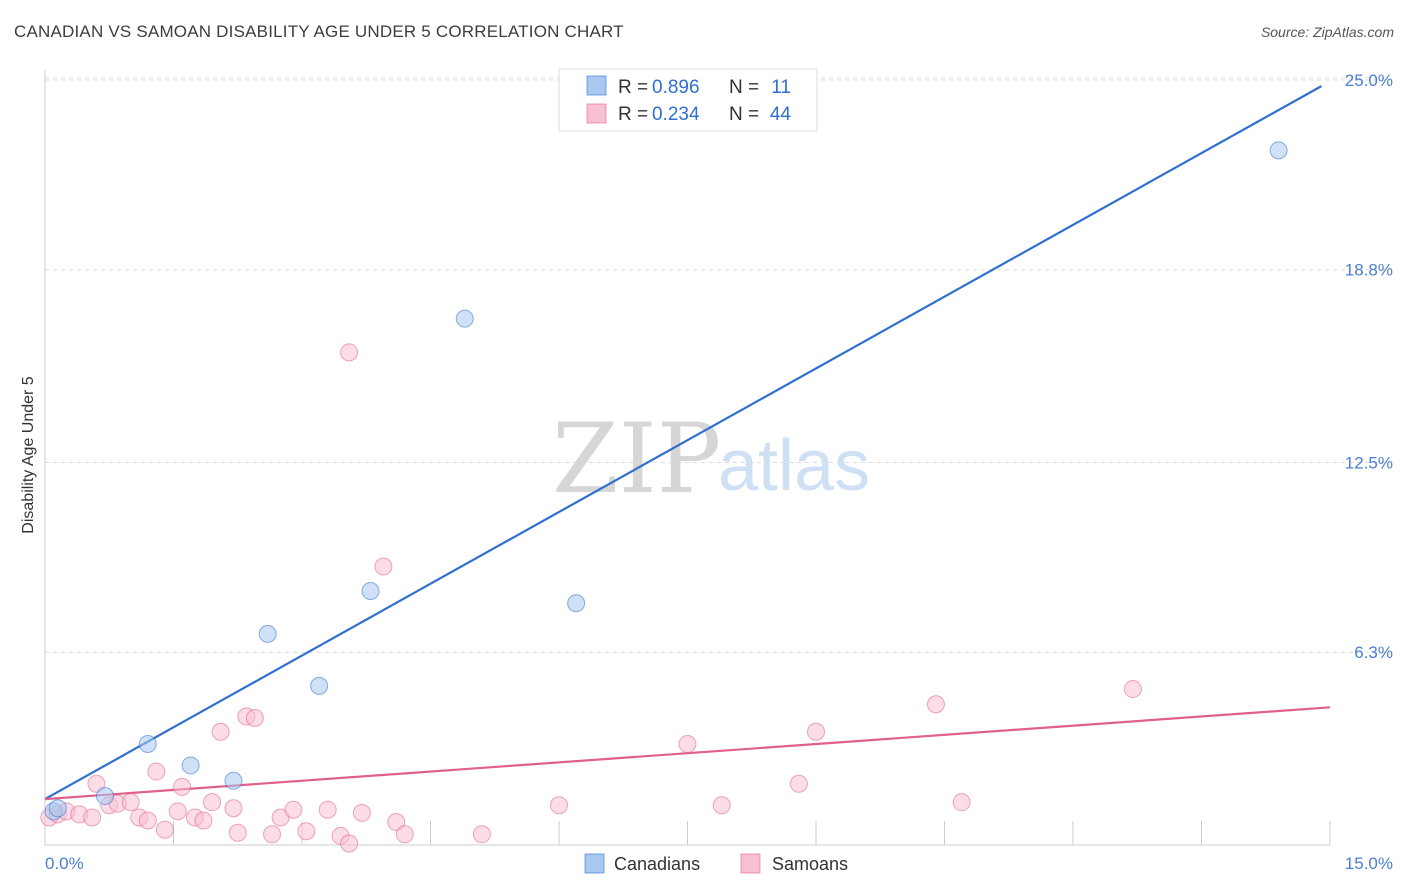 This screenshot has width=1406, height=892. What do you see at coordinates (810, 864) in the screenshot?
I see `bottom-legend-samoans: Samoans` at bounding box center [810, 864].